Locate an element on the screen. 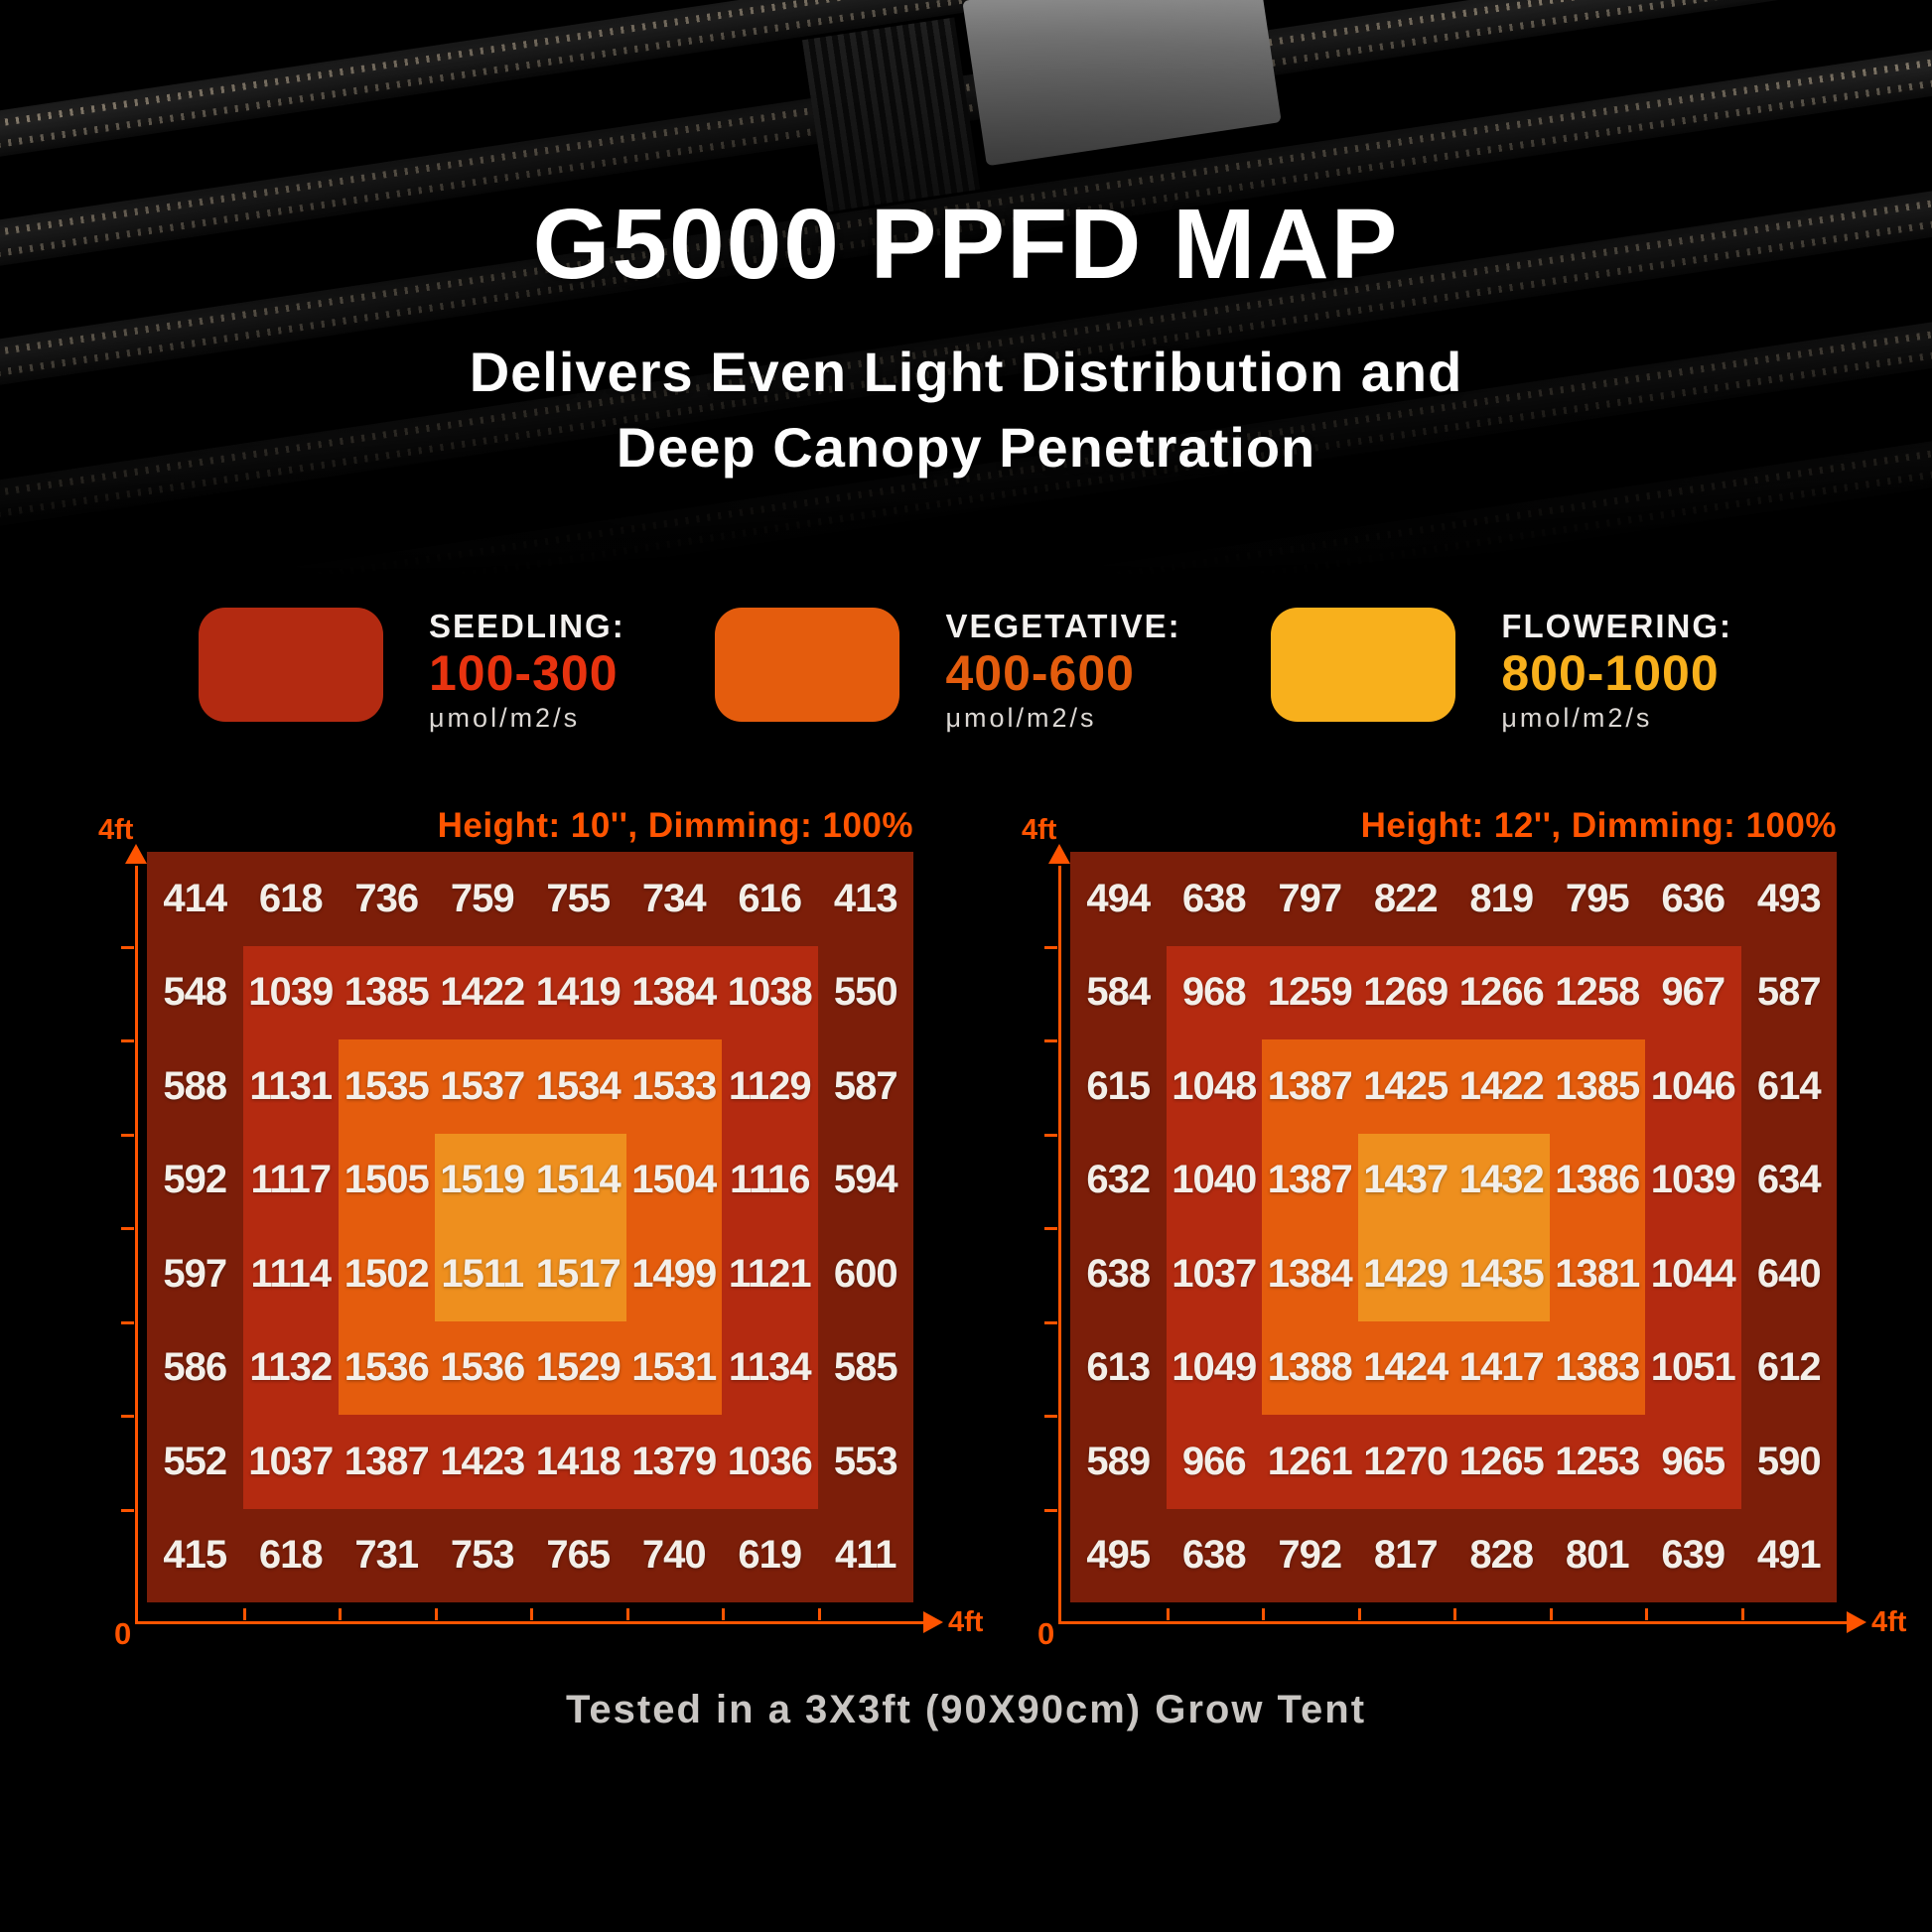 The width and height of the screenshot is (1932, 1932). legend-label: VEGETATIVE: is located at coordinates (1063, 626).